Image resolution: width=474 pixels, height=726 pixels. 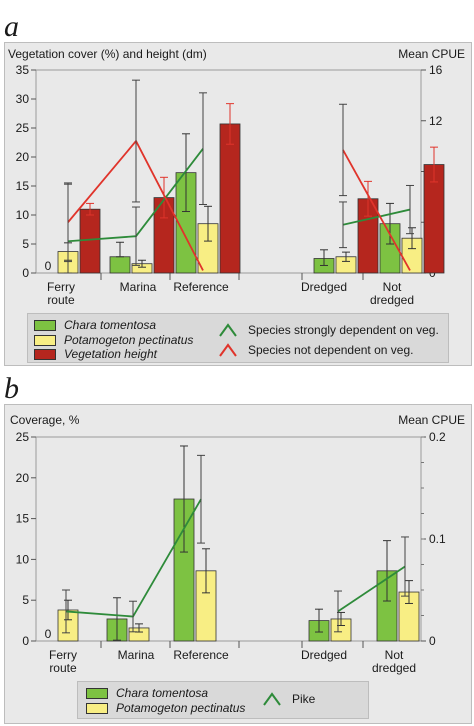 I want to click on b-left-tick-label: 0, so click(x=25, y=641).